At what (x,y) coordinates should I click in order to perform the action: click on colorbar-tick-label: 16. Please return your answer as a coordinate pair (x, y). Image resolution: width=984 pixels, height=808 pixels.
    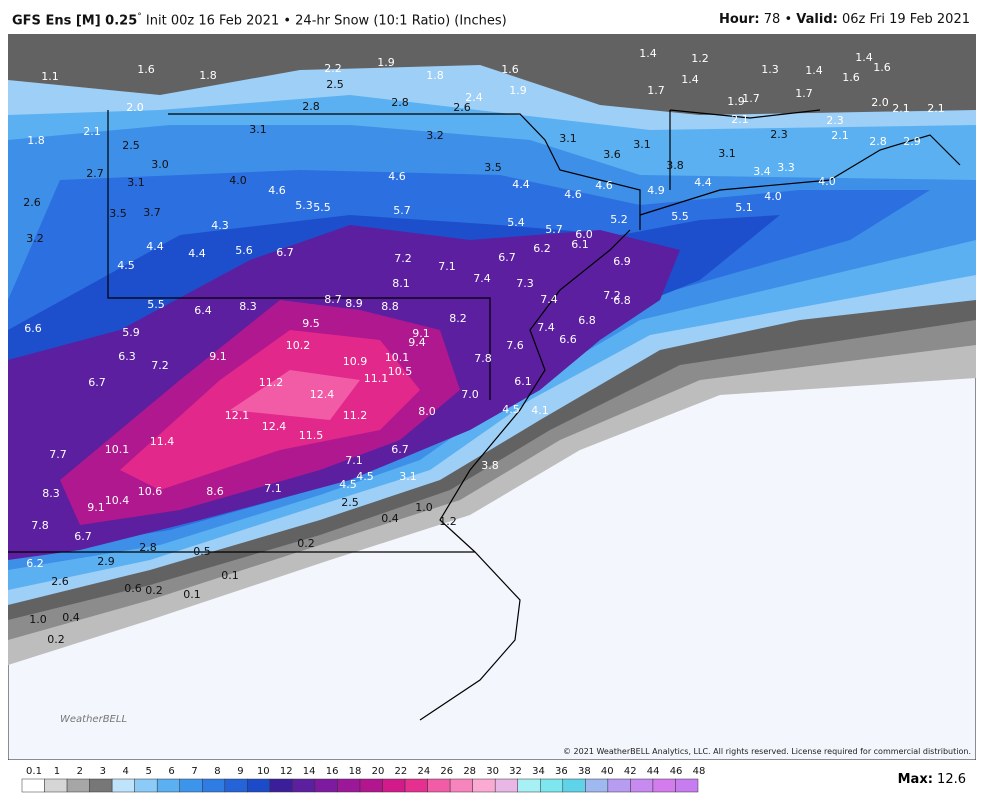
    Looking at the image, I should click on (332, 771).